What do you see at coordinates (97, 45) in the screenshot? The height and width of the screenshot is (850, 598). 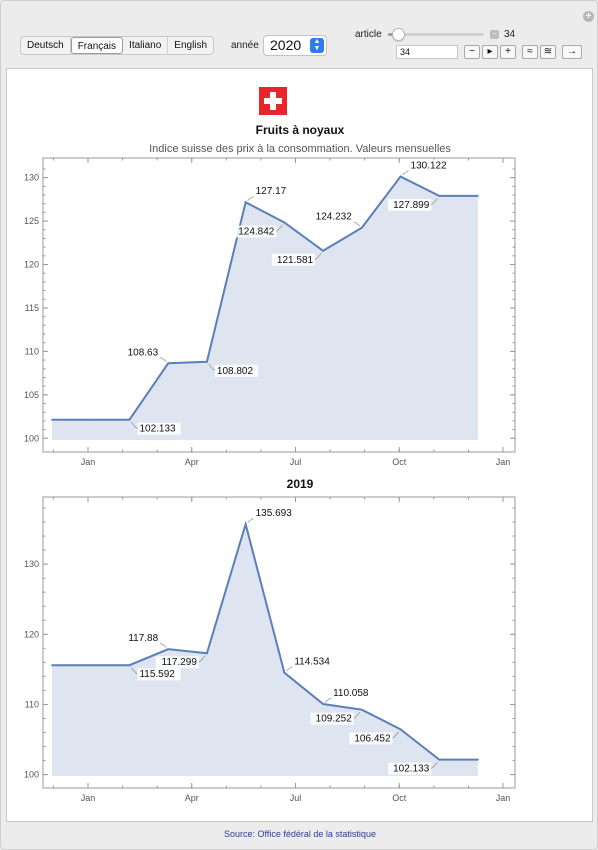 I see `language-francais-button: Français` at bounding box center [97, 45].